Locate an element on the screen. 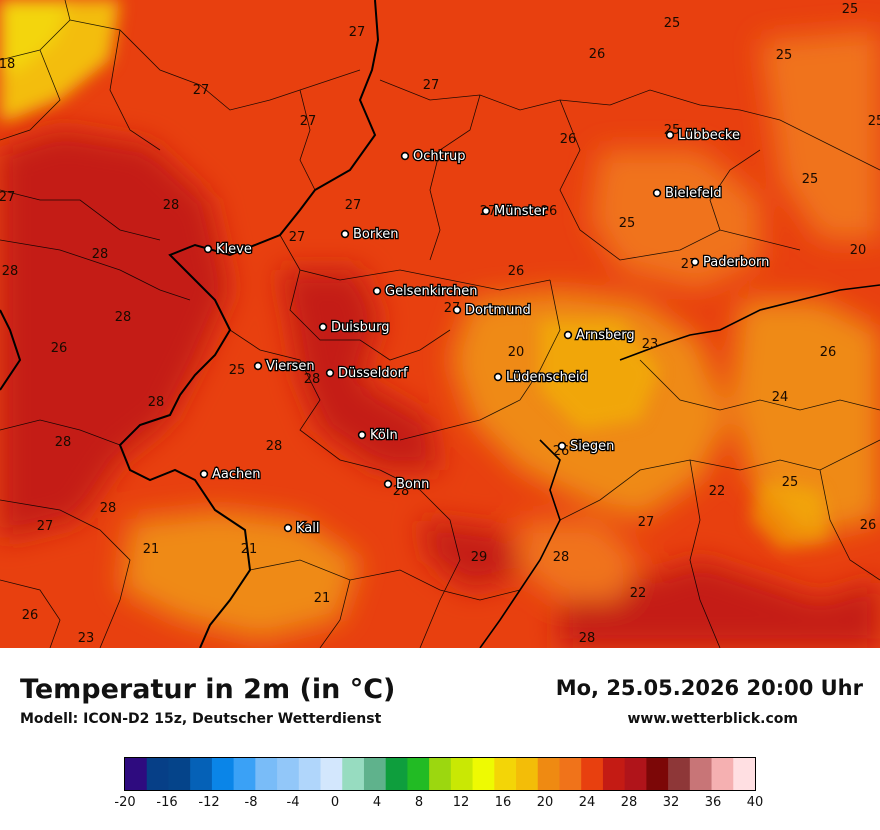 This screenshot has height=830, width=880. city-marker: Aachen is located at coordinates (230, 474).